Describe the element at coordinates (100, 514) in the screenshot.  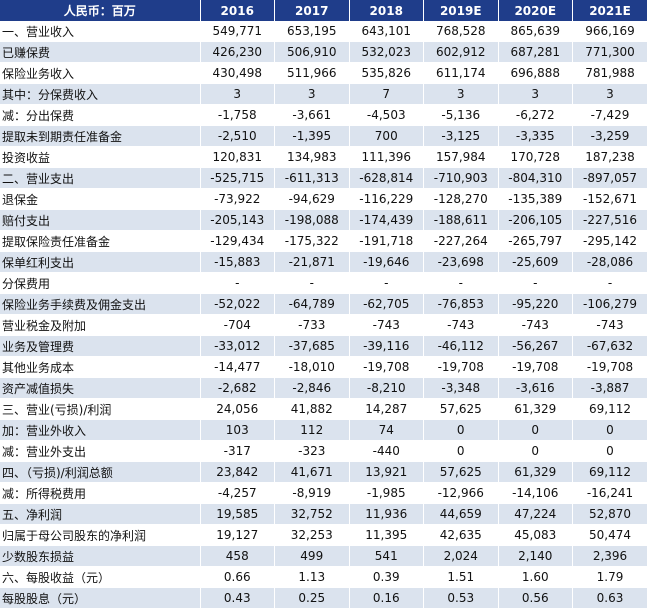
I see `row-label: 五、净利润` at that location.